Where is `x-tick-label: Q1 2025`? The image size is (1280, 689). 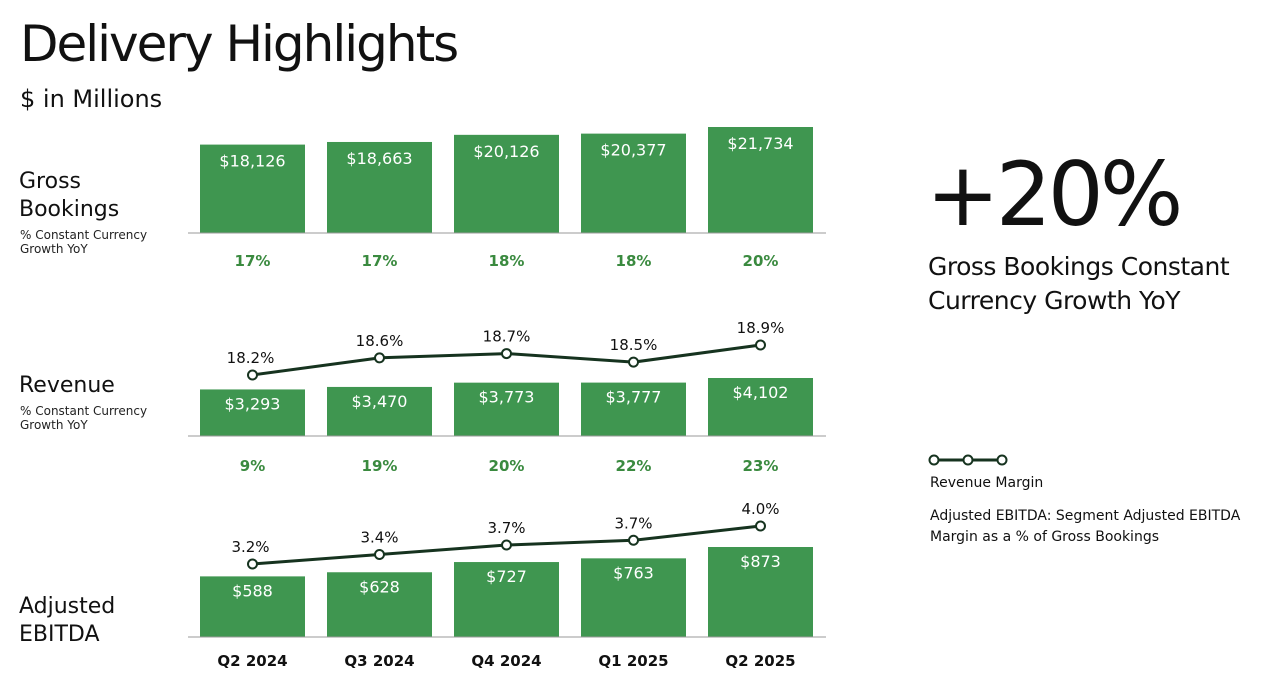
x-tick-label: Q1 2025 is located at coordinates (633, 661).